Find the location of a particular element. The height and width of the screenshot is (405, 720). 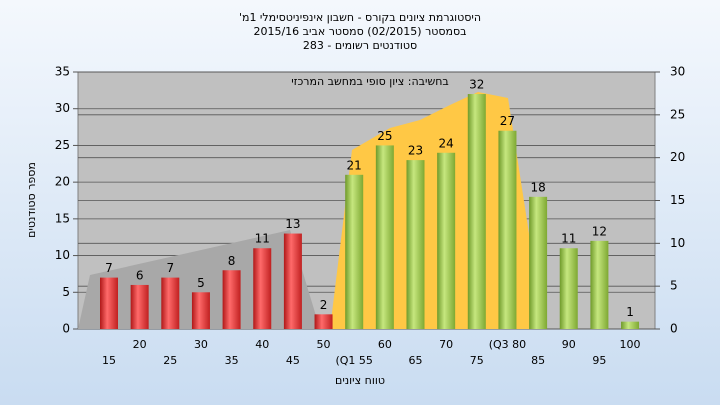

y2-tick-label: 0 is located at coordinates (674, 329).